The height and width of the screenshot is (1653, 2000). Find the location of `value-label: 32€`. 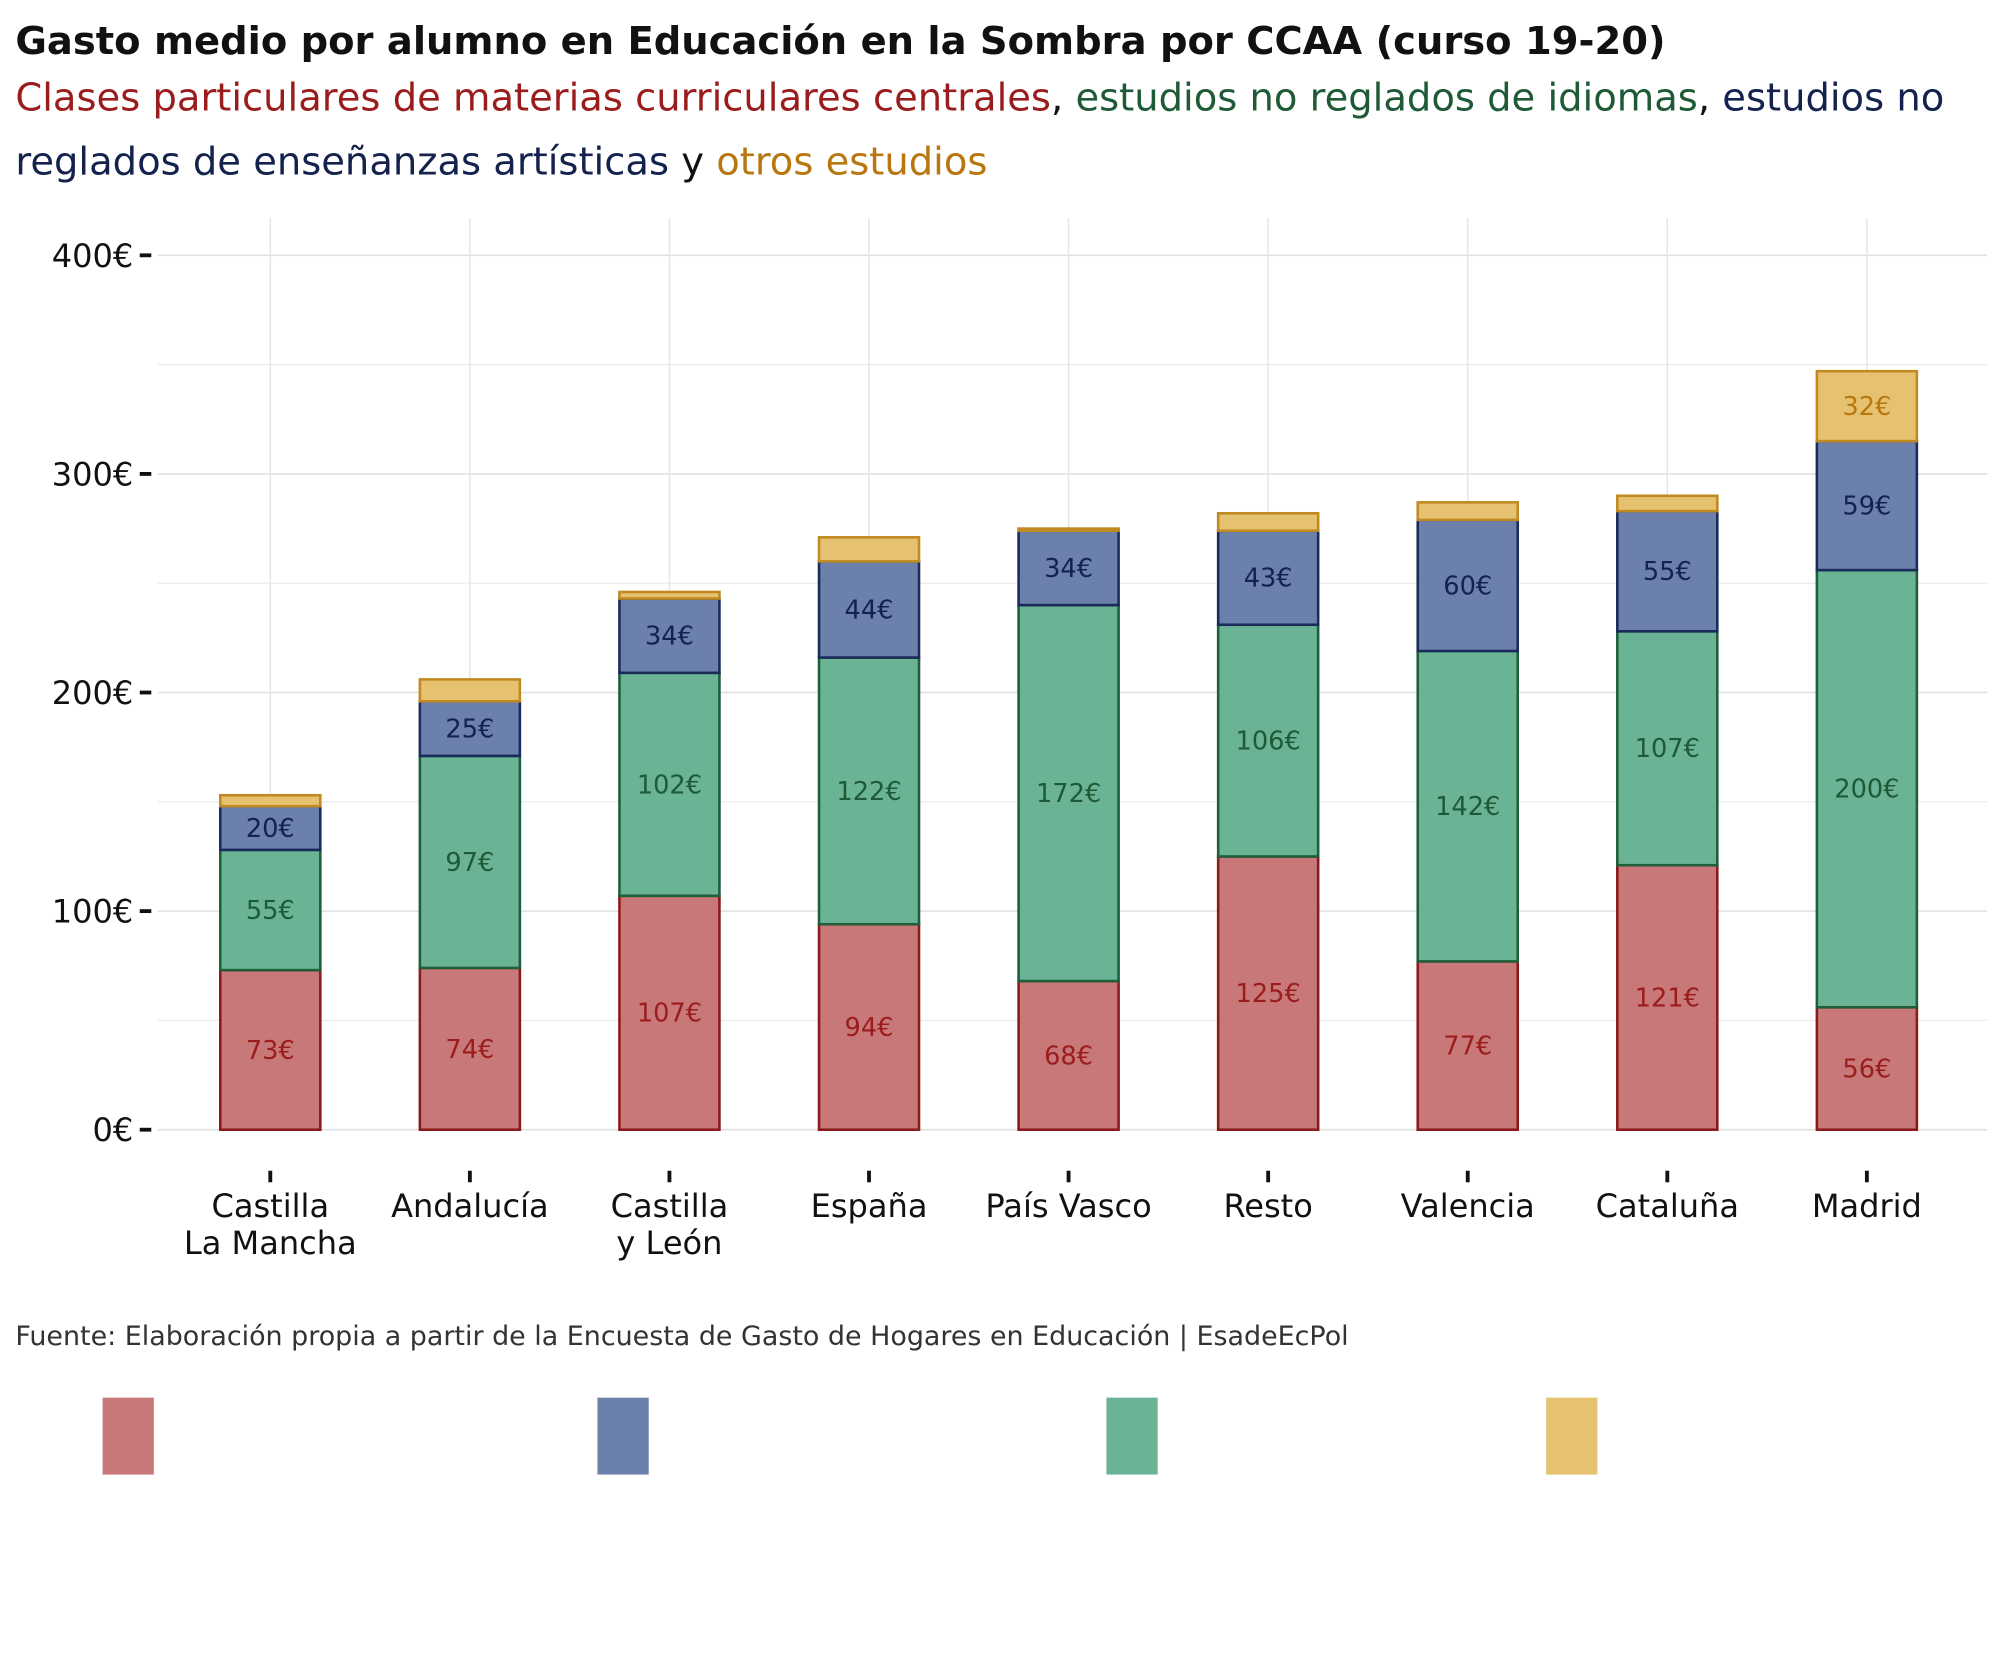

value-label: 32€ is located at coordinates (1866, 407).